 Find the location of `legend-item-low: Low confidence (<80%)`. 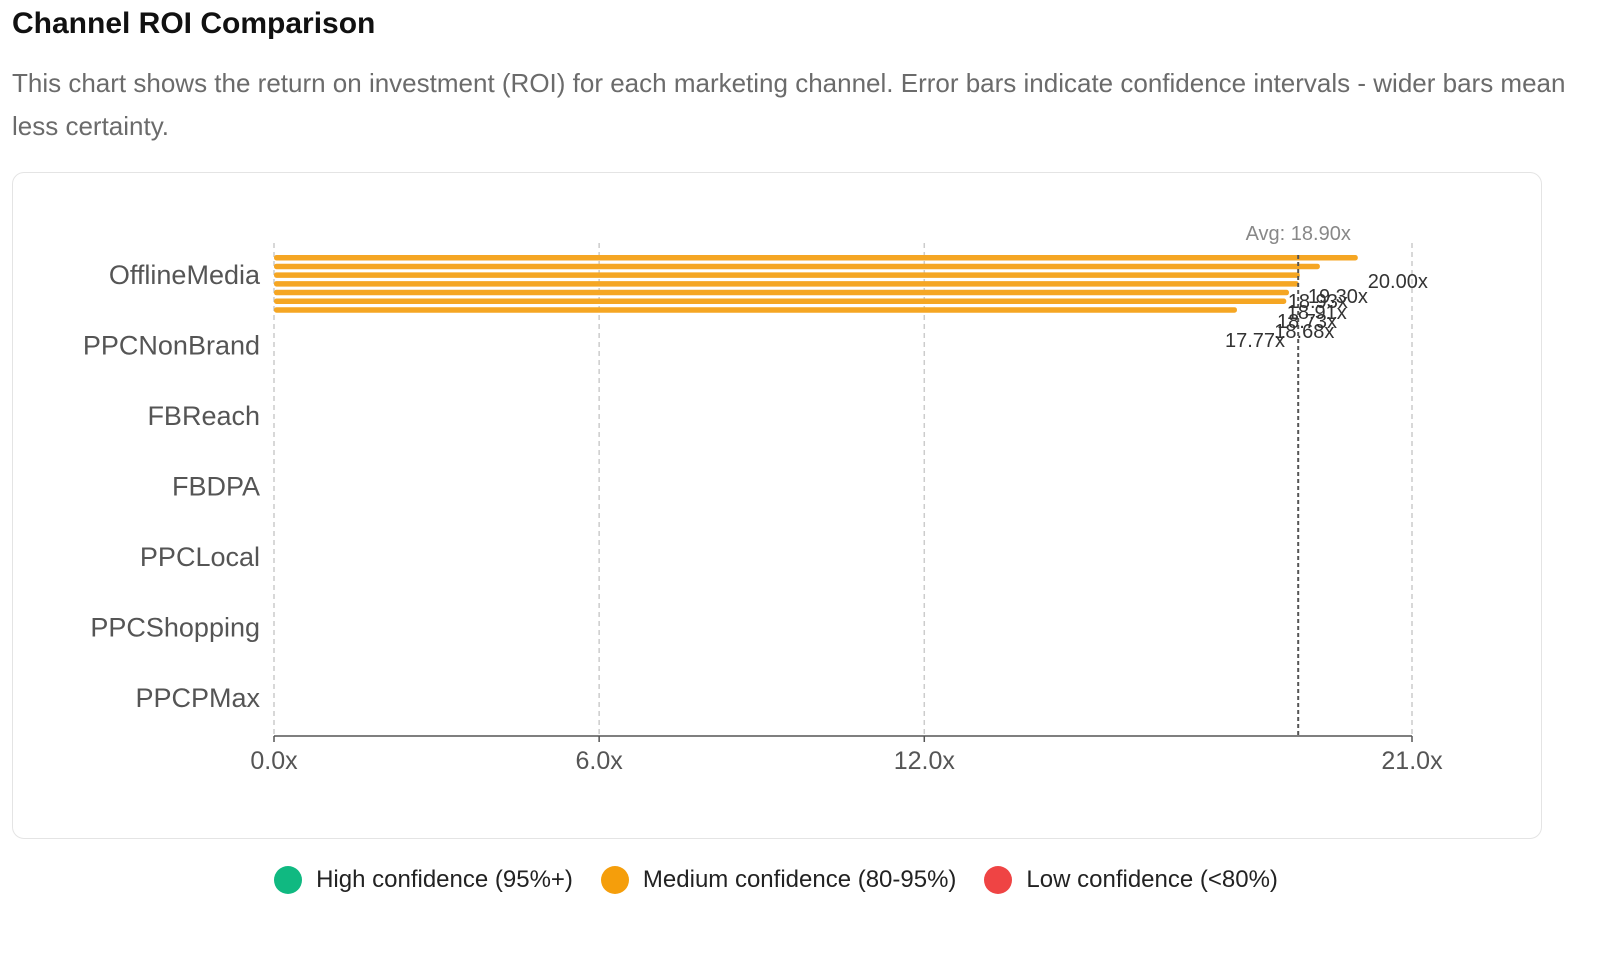

legend-item-low: Low confidence (<80%) is located at coordinates (1131, 880).